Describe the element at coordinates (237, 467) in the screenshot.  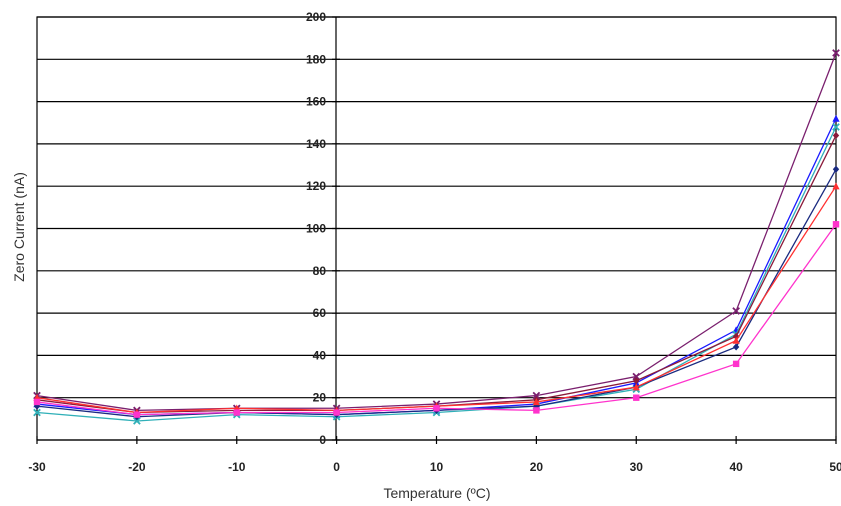
I see `x-tick-label: -10` at that location.